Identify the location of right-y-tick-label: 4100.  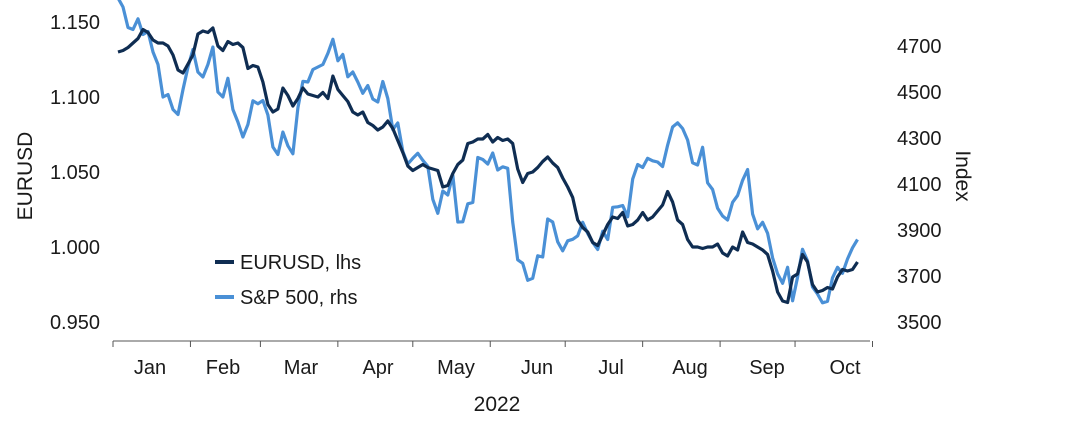
(919, 185).